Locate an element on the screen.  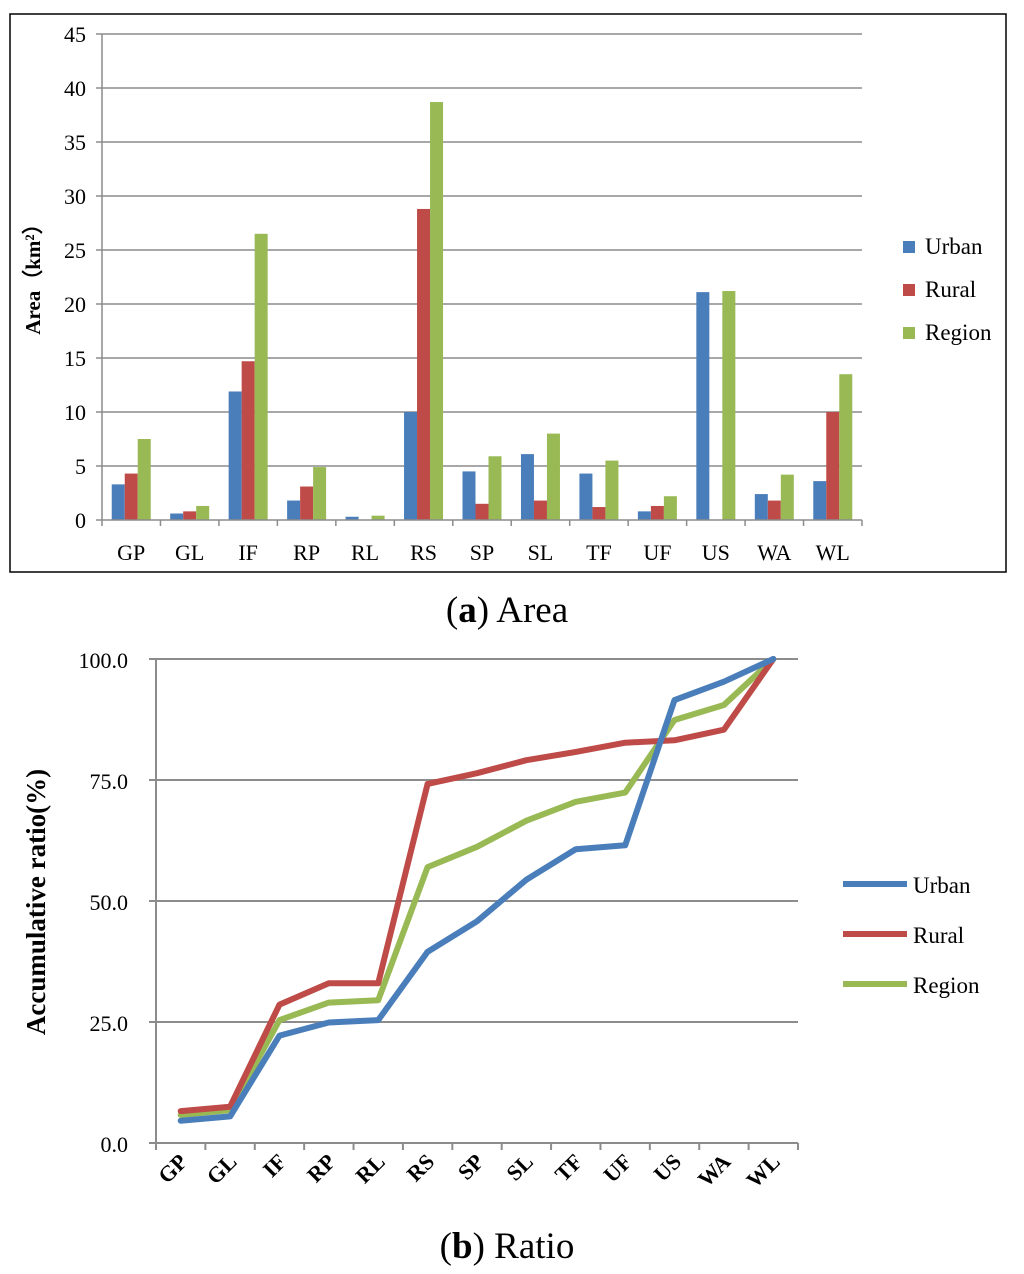
chart-b-x-tick-label: SP is located at coordinates (471, 1167).